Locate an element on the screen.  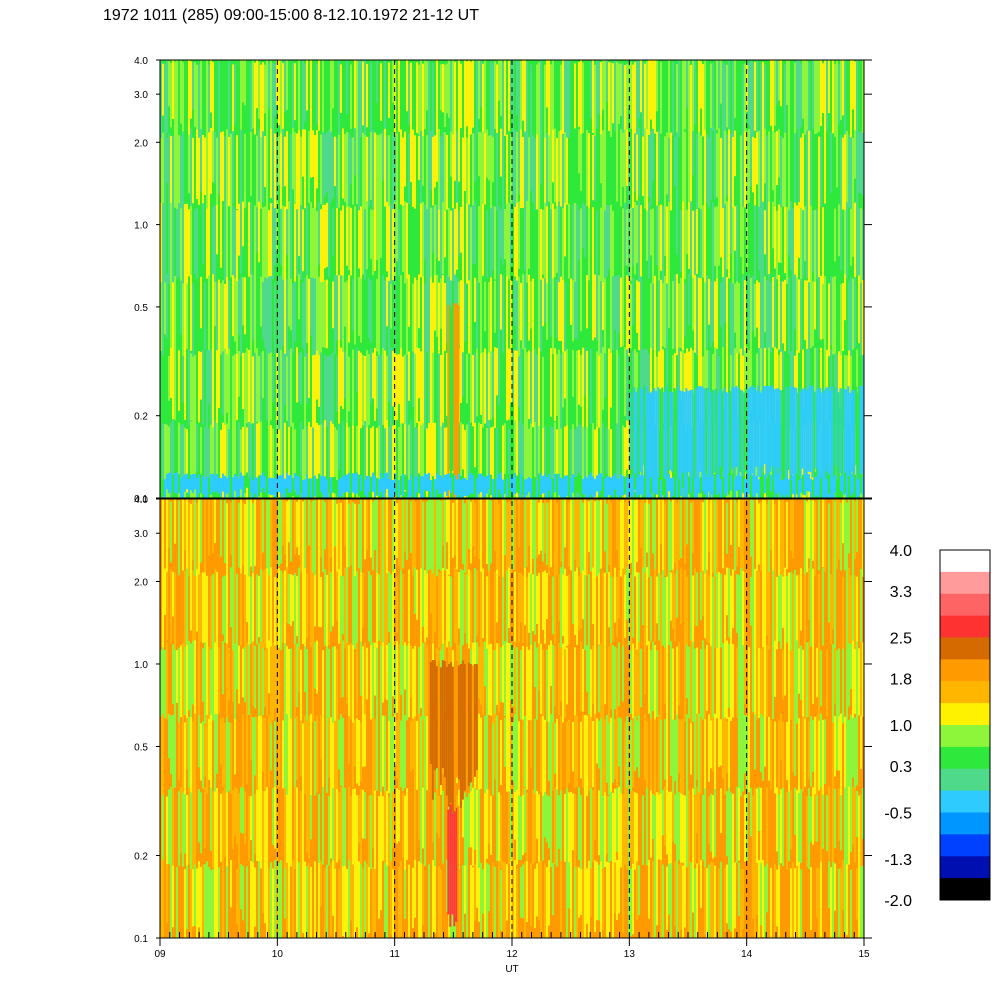
x-tick-label: 12 is located at coordinates (512, 954).